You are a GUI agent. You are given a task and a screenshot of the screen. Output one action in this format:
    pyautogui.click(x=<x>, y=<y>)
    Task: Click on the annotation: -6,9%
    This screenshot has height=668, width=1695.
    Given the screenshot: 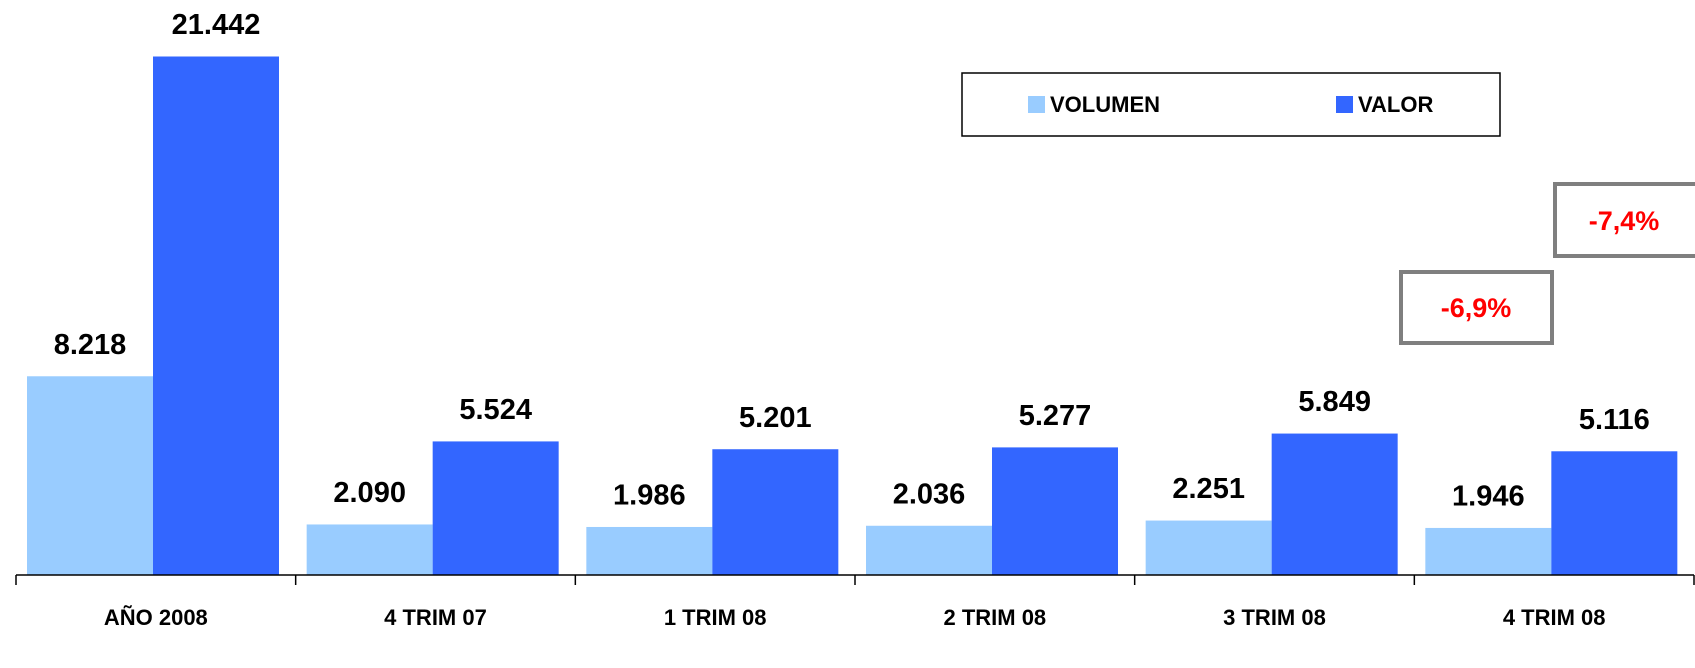 What is the action you would take?
    pyautogui.click(x=1476, y=308)
    